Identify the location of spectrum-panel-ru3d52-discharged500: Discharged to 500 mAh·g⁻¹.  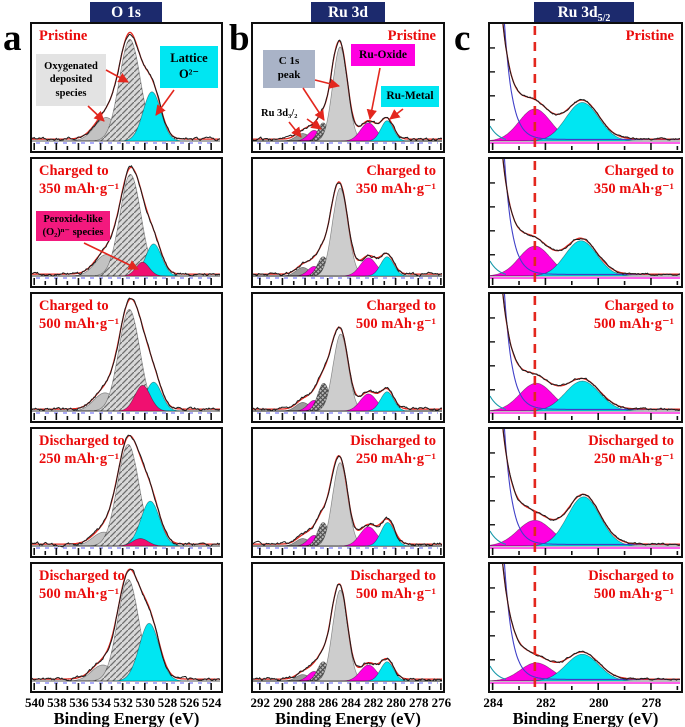
(585, 627).